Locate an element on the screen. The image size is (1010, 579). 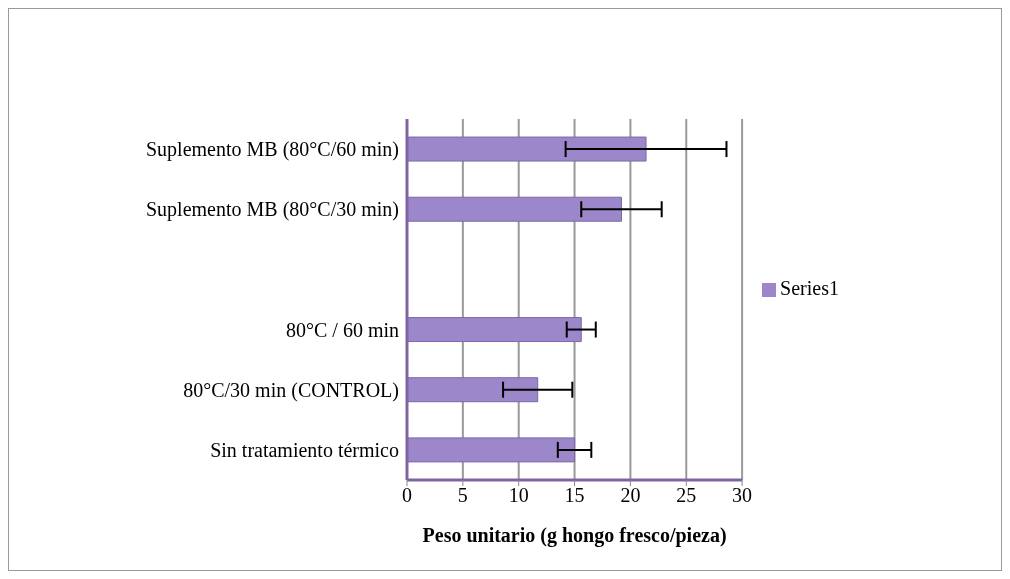
x-tick-label: 0 is located at coordinates (407, 495).